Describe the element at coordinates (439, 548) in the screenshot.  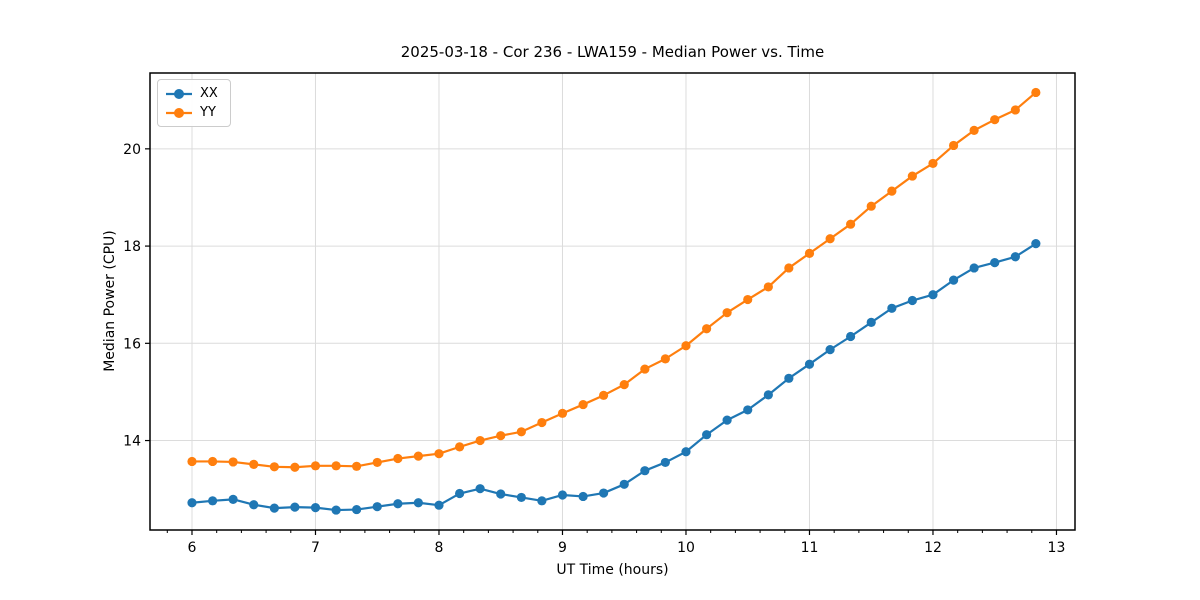
I see `x-tick-label: 8` at that location.